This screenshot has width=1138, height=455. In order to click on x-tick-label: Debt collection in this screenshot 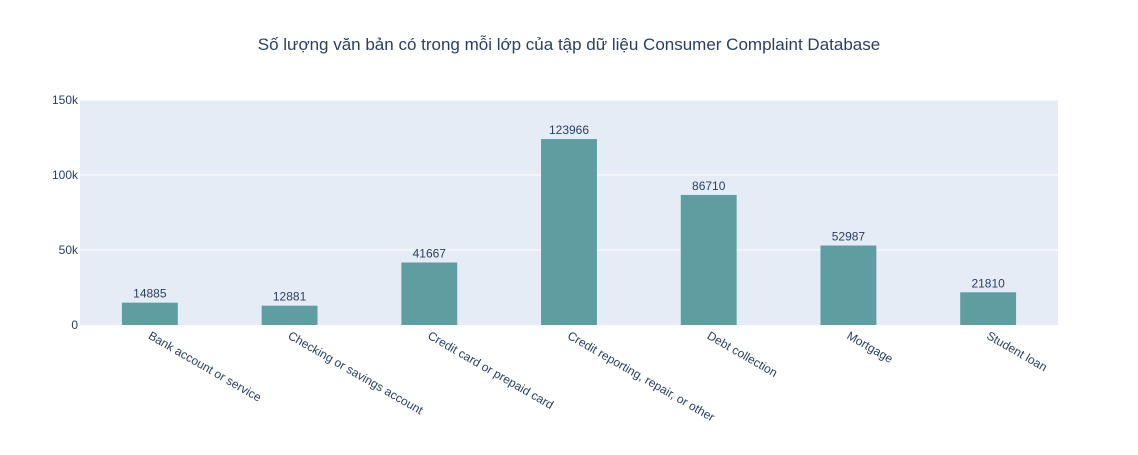, I will do `click(742, 353)`.